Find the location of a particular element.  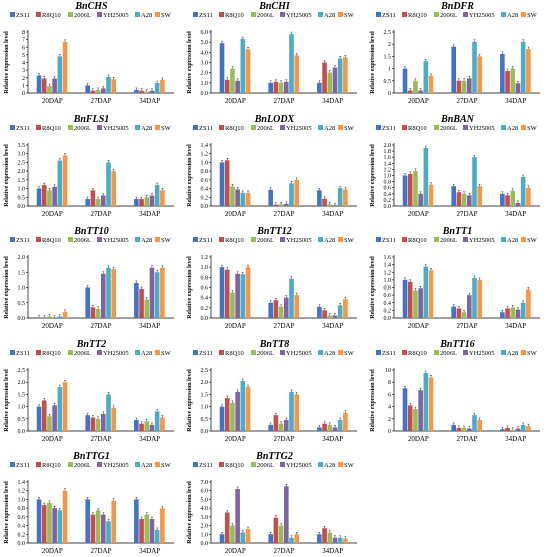

bar-2006L-27DAP is located at coordinates (464, 86).